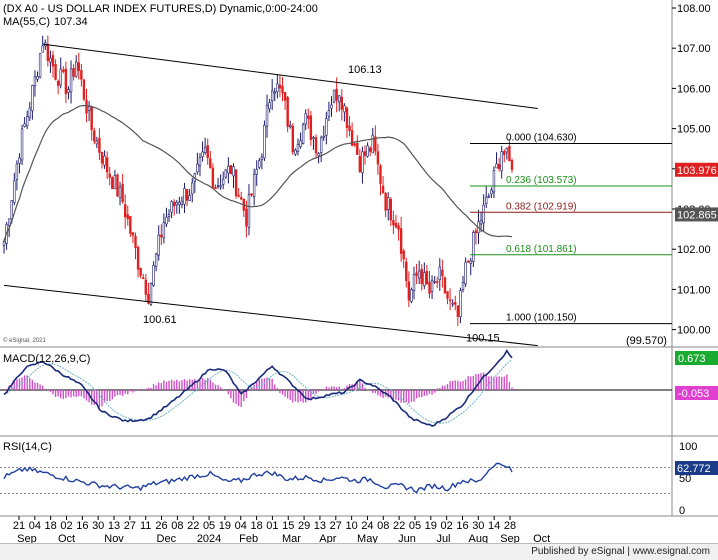  Describe the element at coordinates (304, 526) in the screenshot. I see `x-tick-18: 29` at that location.